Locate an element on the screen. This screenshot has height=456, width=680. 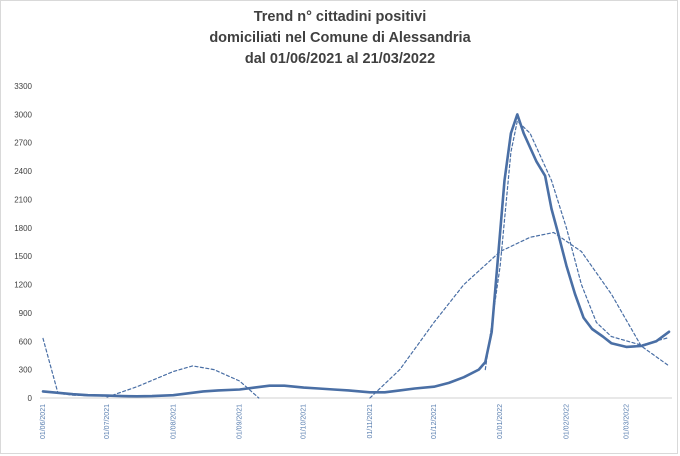
y-tick-label: 900 is located at coordinates (26, 313).